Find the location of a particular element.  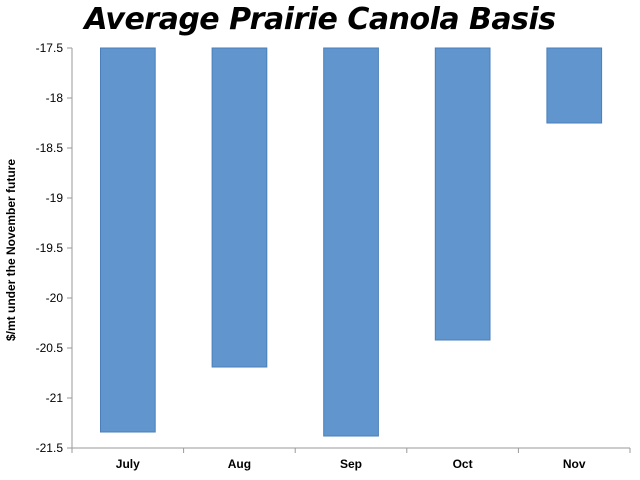

bar-sep is located at coordinates (351, 242).